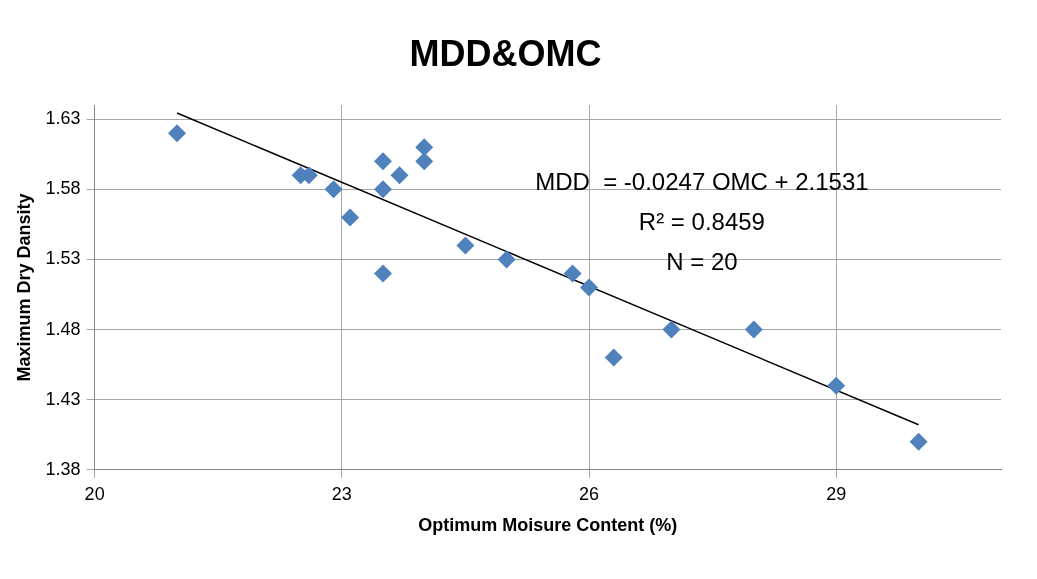  What do you see at coordinates (701, 221) in the screenshot?
I see `annotation: R² = 0.8459` at bounding box center [701, 221].